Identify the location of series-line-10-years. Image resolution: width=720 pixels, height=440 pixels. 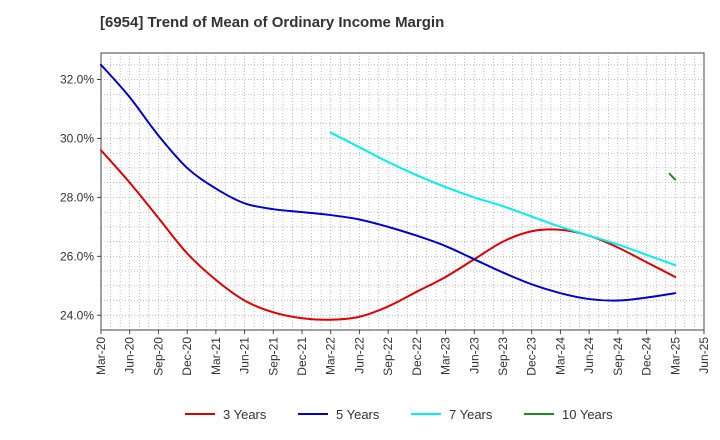
(672, 176).